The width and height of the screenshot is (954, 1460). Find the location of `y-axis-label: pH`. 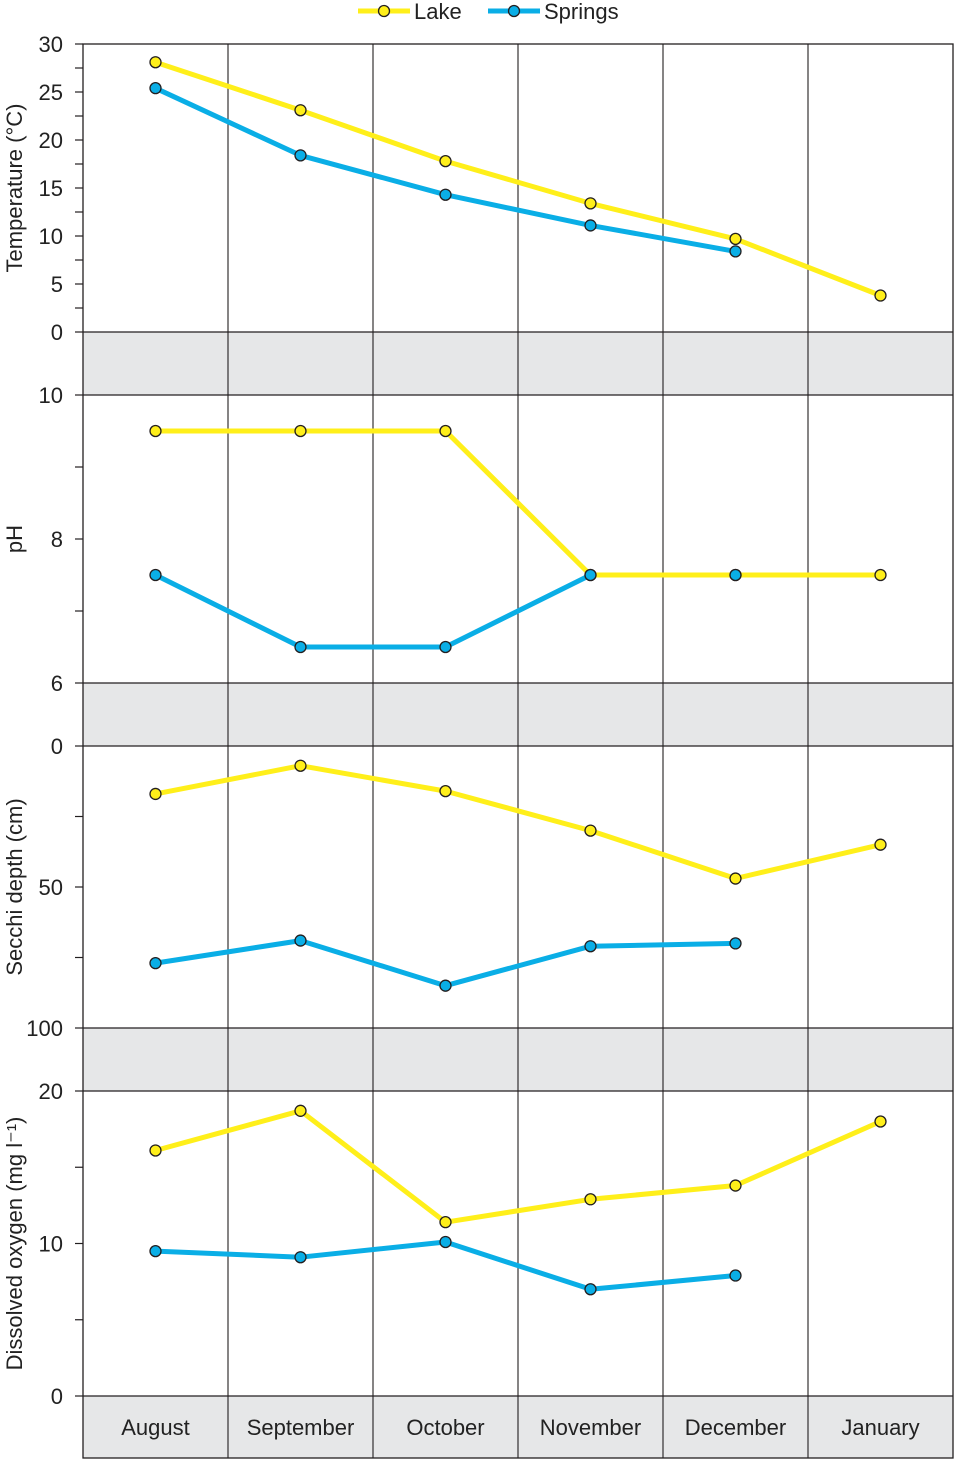

y-axis-label: pH is located at coordinates (14, 539).